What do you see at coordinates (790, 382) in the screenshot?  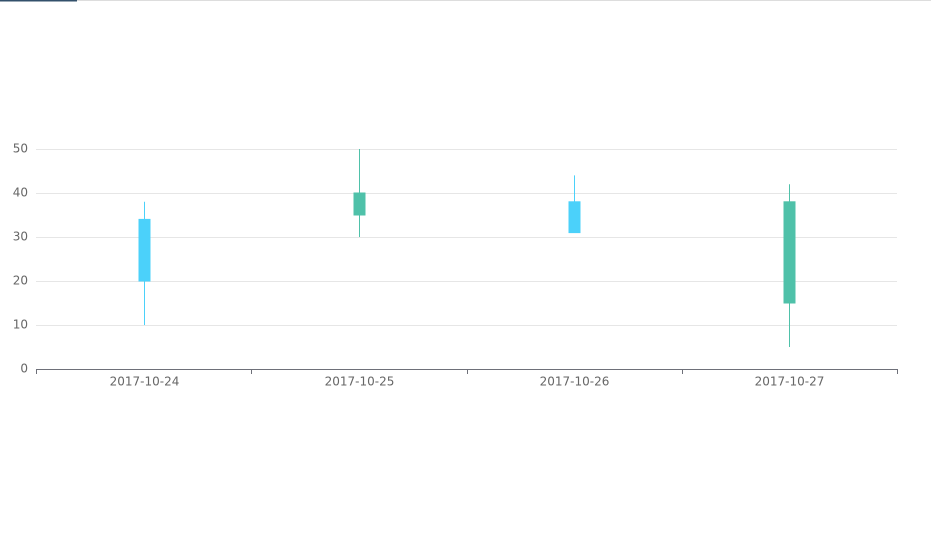 I see `x-tick-label: 2017-10-27` at bounding box center [790, 382].